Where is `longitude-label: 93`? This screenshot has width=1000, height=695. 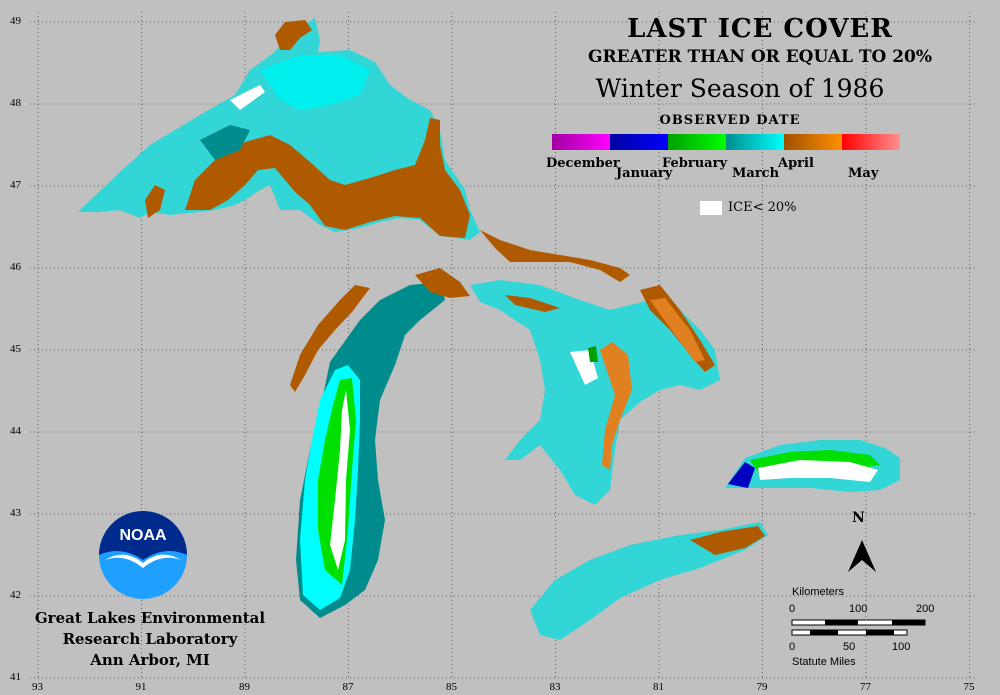 longitude-label: 93 is located at coordinates (37, 687).